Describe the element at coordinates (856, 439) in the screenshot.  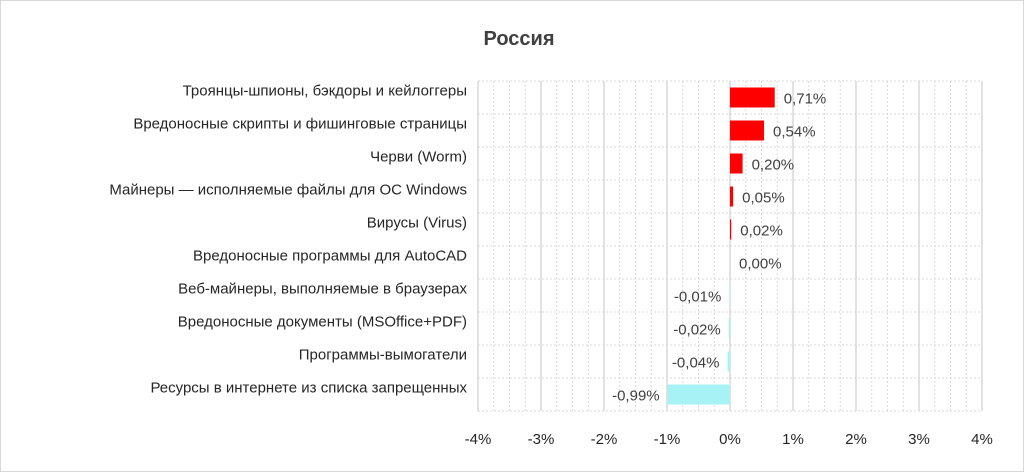
I see `x-tick-label: 2%` at that location.